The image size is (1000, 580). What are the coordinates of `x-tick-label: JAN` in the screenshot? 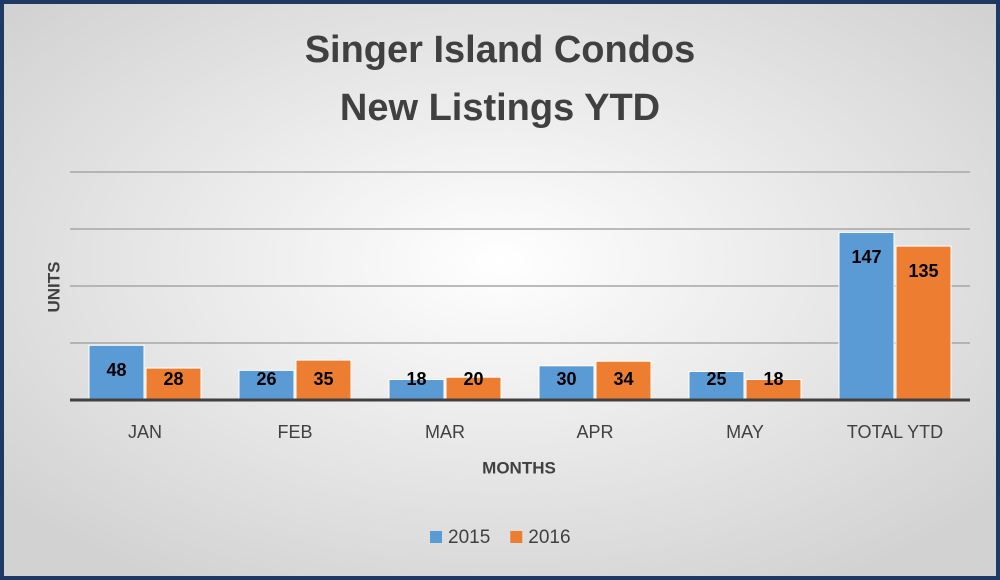 It's located at (145, 432).